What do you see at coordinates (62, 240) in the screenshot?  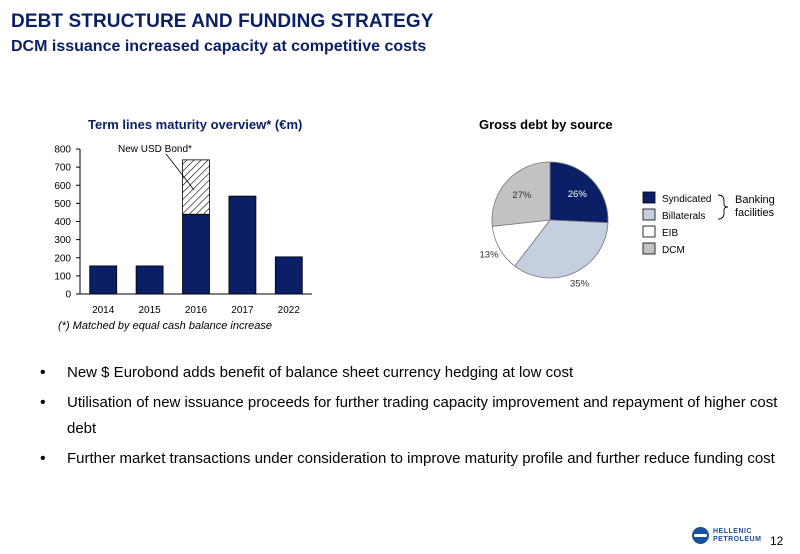 I see `y-tick-label: 300` at bounding box center [62, 240].